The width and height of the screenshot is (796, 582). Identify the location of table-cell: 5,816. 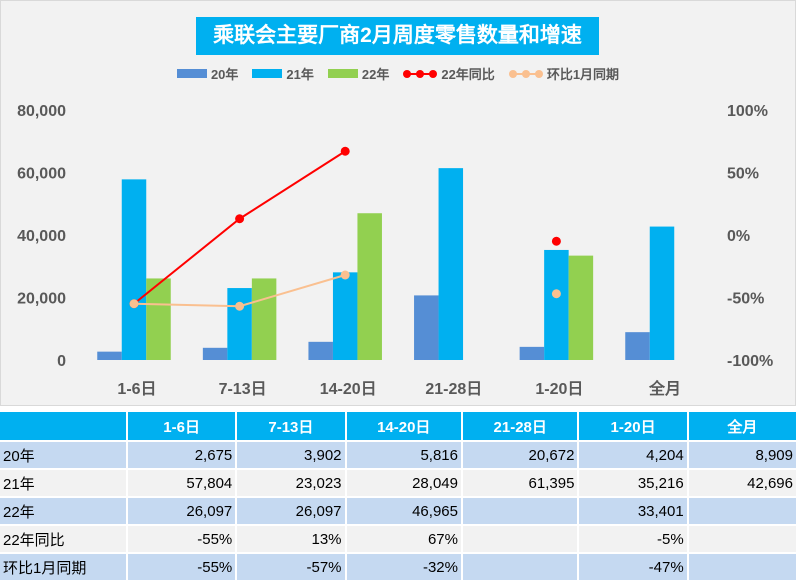
(403, 455).